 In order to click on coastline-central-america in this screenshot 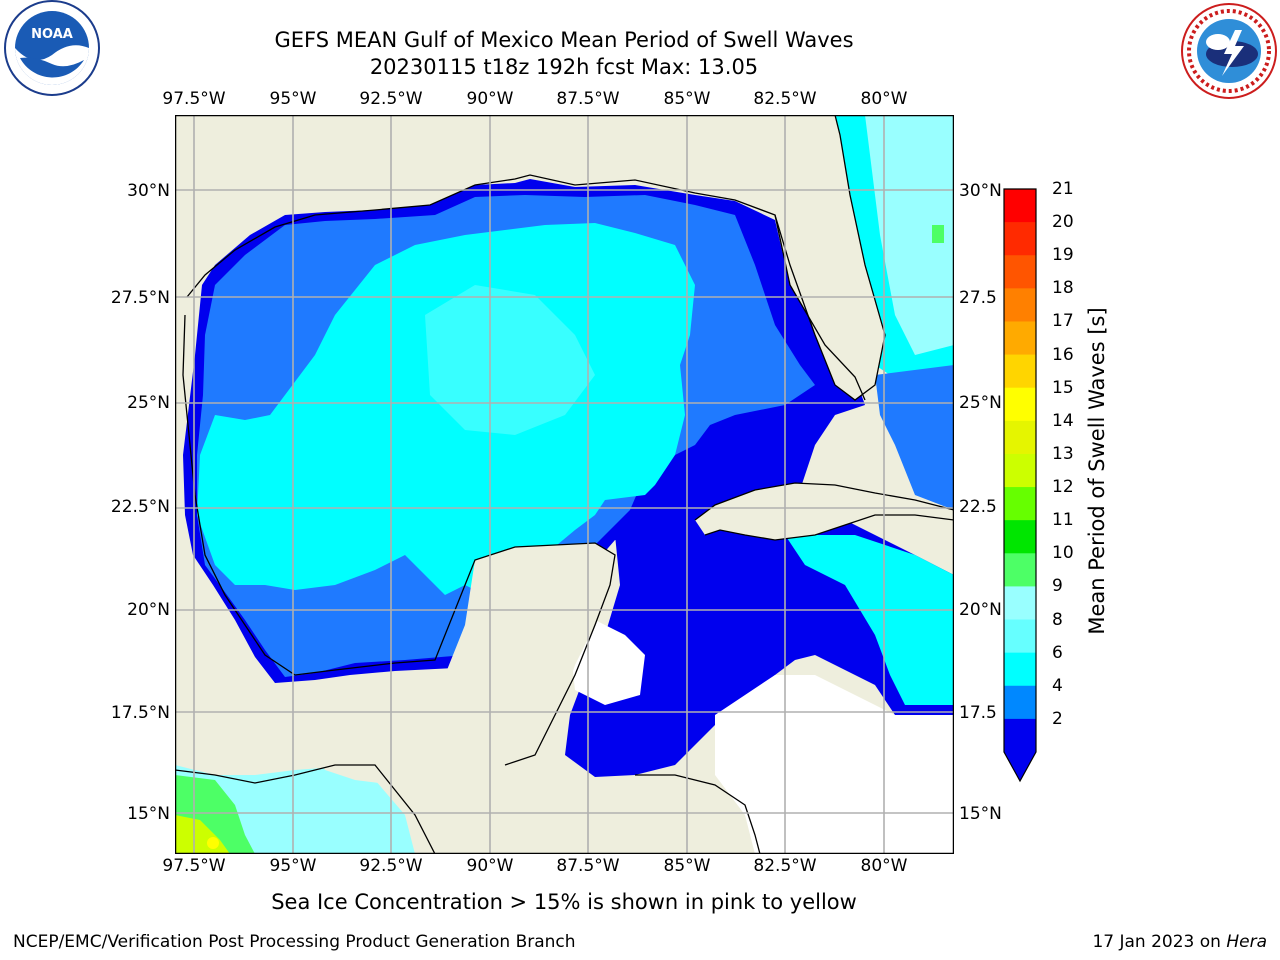, I will do `click(468, 809)`.